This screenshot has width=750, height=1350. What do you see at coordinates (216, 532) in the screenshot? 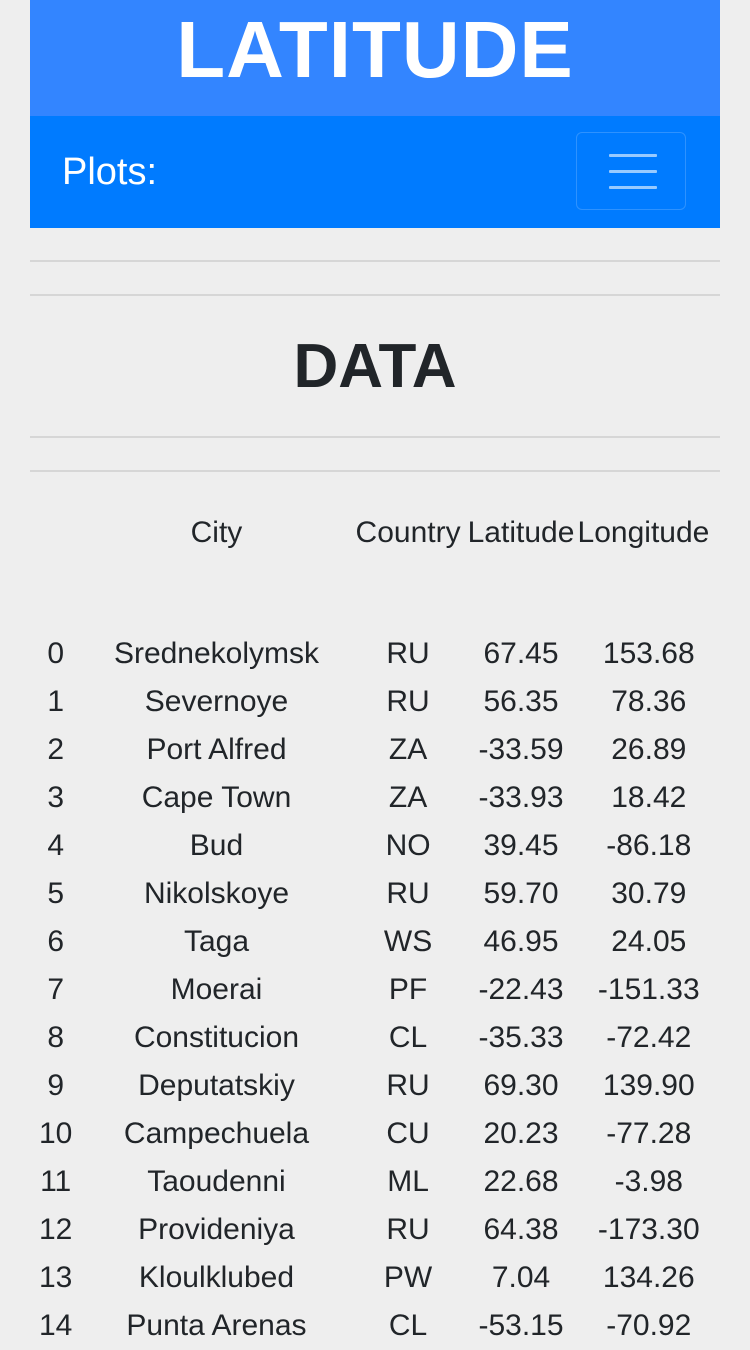
I see `column-header-city: City` at bounding box center [216, 532].